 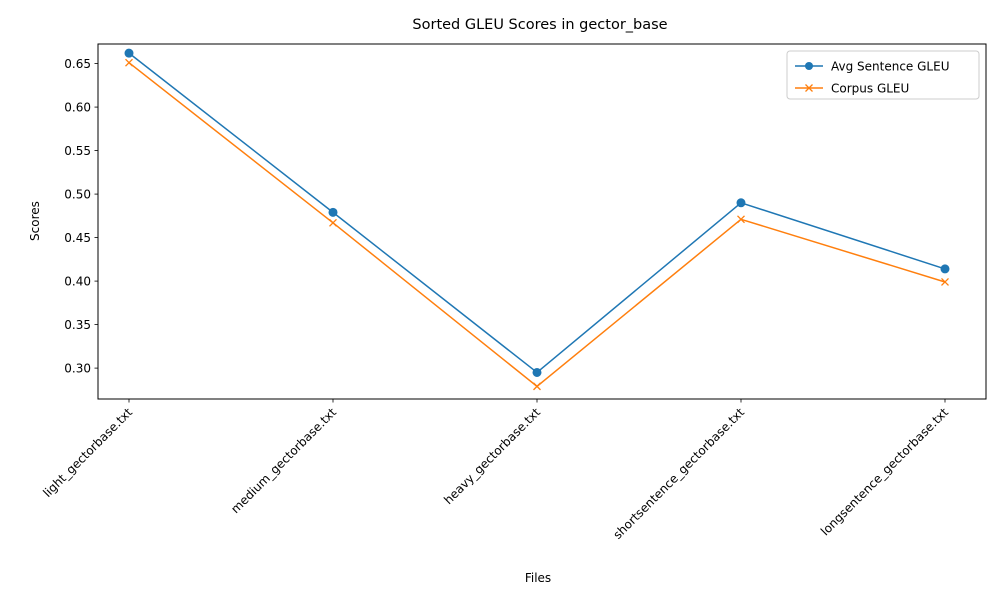 What do you see at coordinates (870, 88) in the screenshot?
I see `legend-label-1: Corpus GLEU` at bounding box center [870, 88].